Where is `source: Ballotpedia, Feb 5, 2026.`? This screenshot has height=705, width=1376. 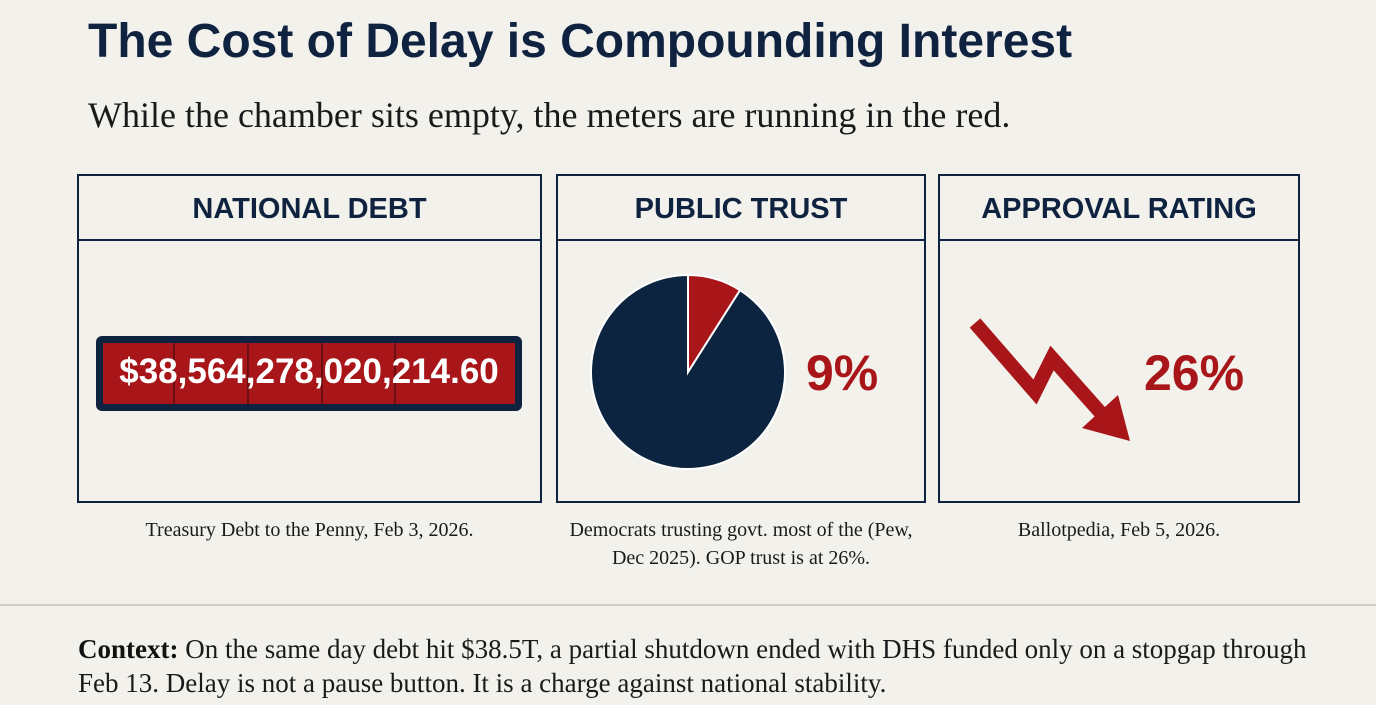
source: Ballotpedia, Feb 5, 2026. is located at coordinates (1119, 530).